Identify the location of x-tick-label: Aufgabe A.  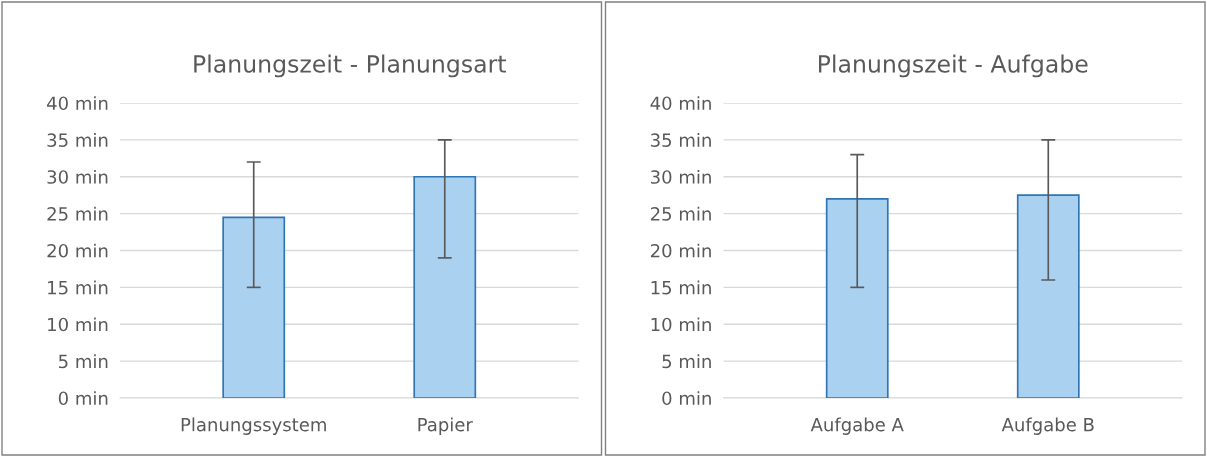
(857, 426).